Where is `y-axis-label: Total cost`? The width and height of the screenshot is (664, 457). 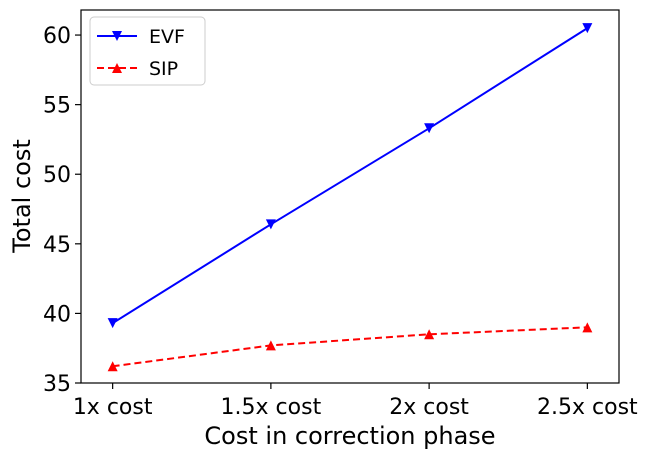
y-axis-label: Total cost is located at coordinates (22, 196).